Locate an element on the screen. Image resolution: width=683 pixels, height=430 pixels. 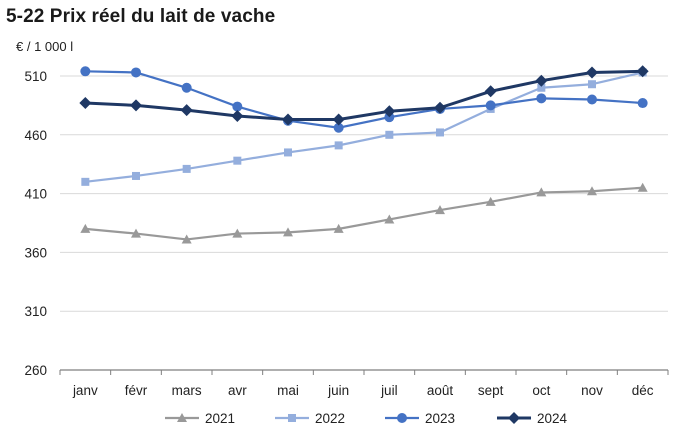
legend-label-2021: 2021 is located at coordinates (220, 418).